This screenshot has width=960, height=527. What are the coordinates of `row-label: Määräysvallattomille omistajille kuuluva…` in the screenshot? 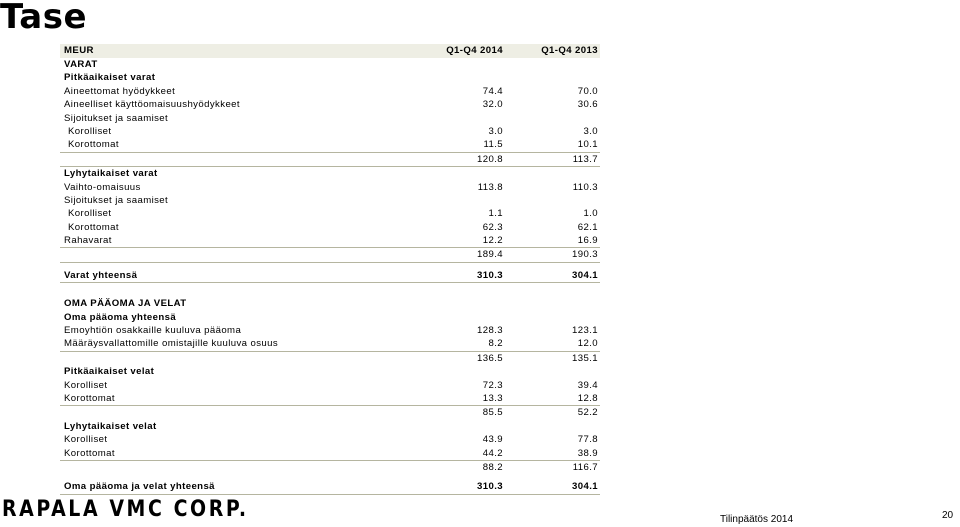 It's located at (171, 344).